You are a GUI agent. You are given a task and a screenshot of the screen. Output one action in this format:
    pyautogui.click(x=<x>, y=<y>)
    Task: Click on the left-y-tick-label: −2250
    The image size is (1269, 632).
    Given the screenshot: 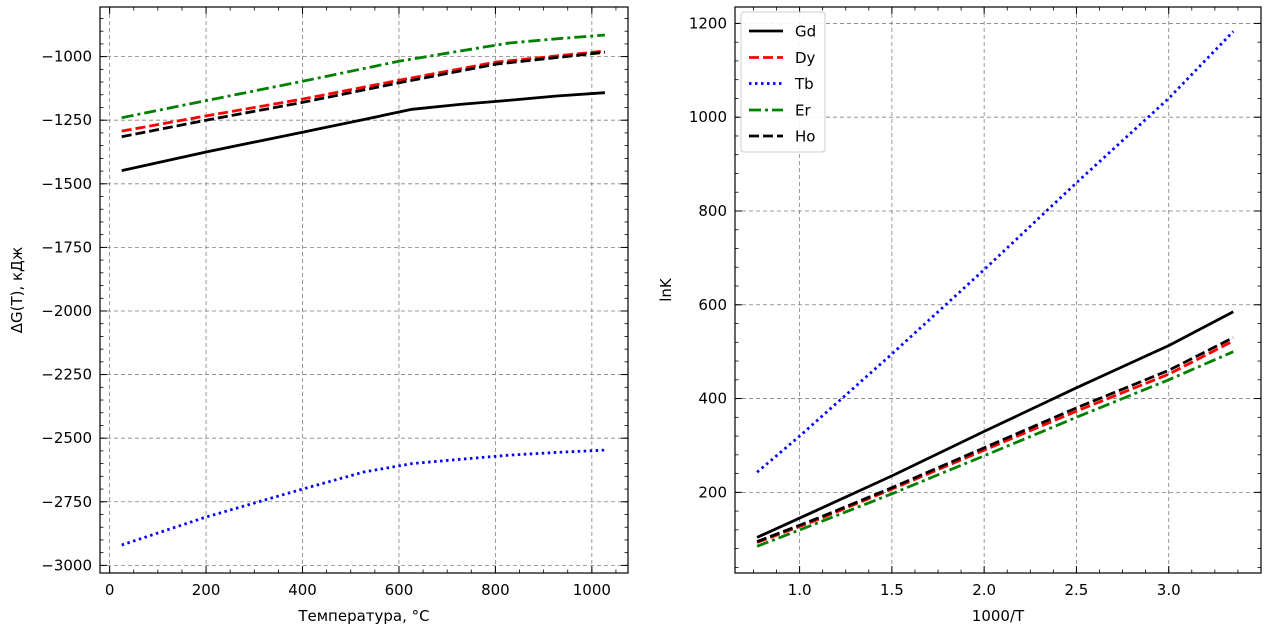 What is the action you would take?
    pyautogui.click(x=66, y=375)
    